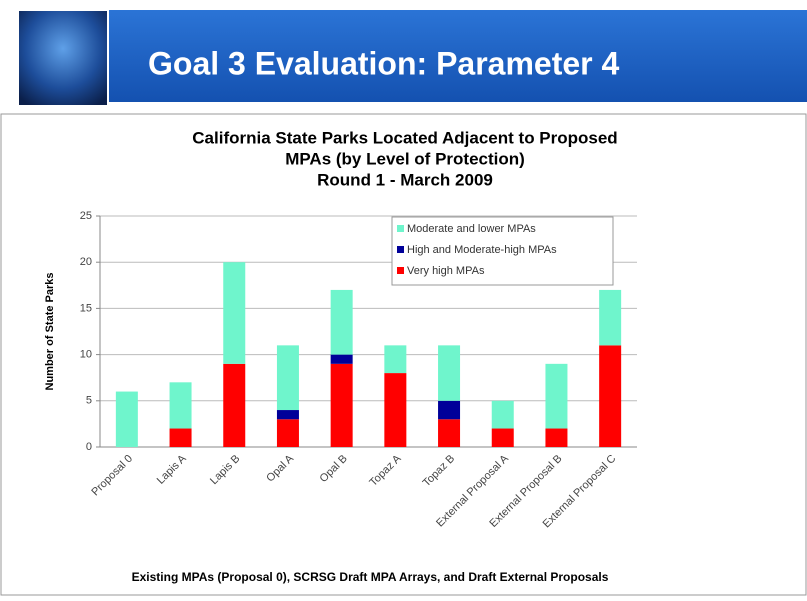  Describe the element at coordinates (89, 401) in the screenshot. I see `y-tick-label: 5` at that location.